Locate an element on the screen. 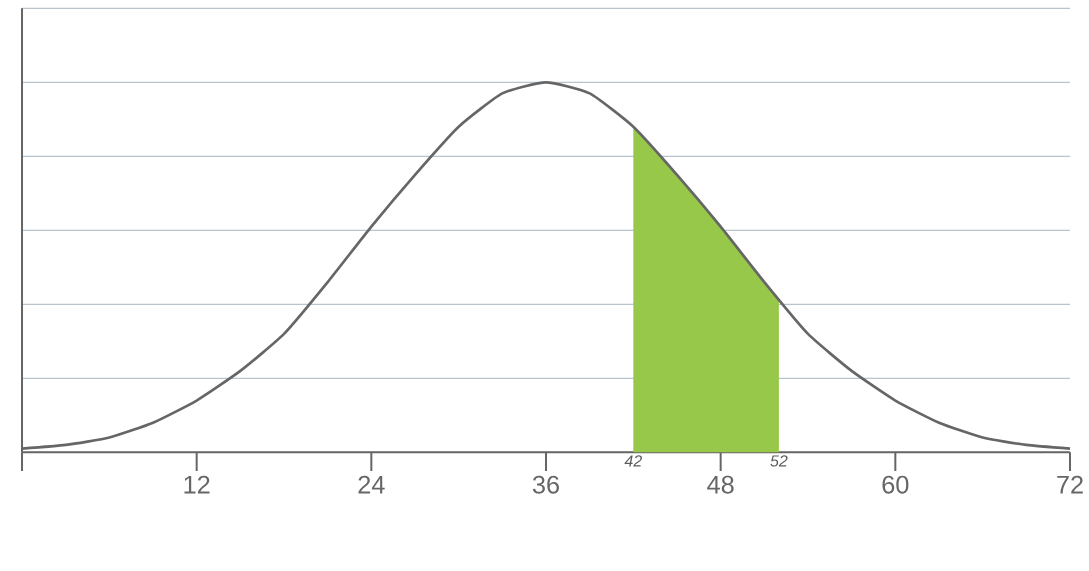  x-tick-label: 72 is located at coordinates (1070, 484).